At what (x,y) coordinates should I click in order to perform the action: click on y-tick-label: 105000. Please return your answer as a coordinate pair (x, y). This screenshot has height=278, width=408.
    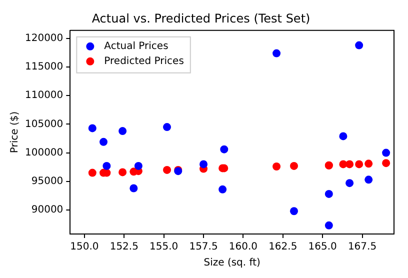
    Looking at the image, I should click on (44, 124).